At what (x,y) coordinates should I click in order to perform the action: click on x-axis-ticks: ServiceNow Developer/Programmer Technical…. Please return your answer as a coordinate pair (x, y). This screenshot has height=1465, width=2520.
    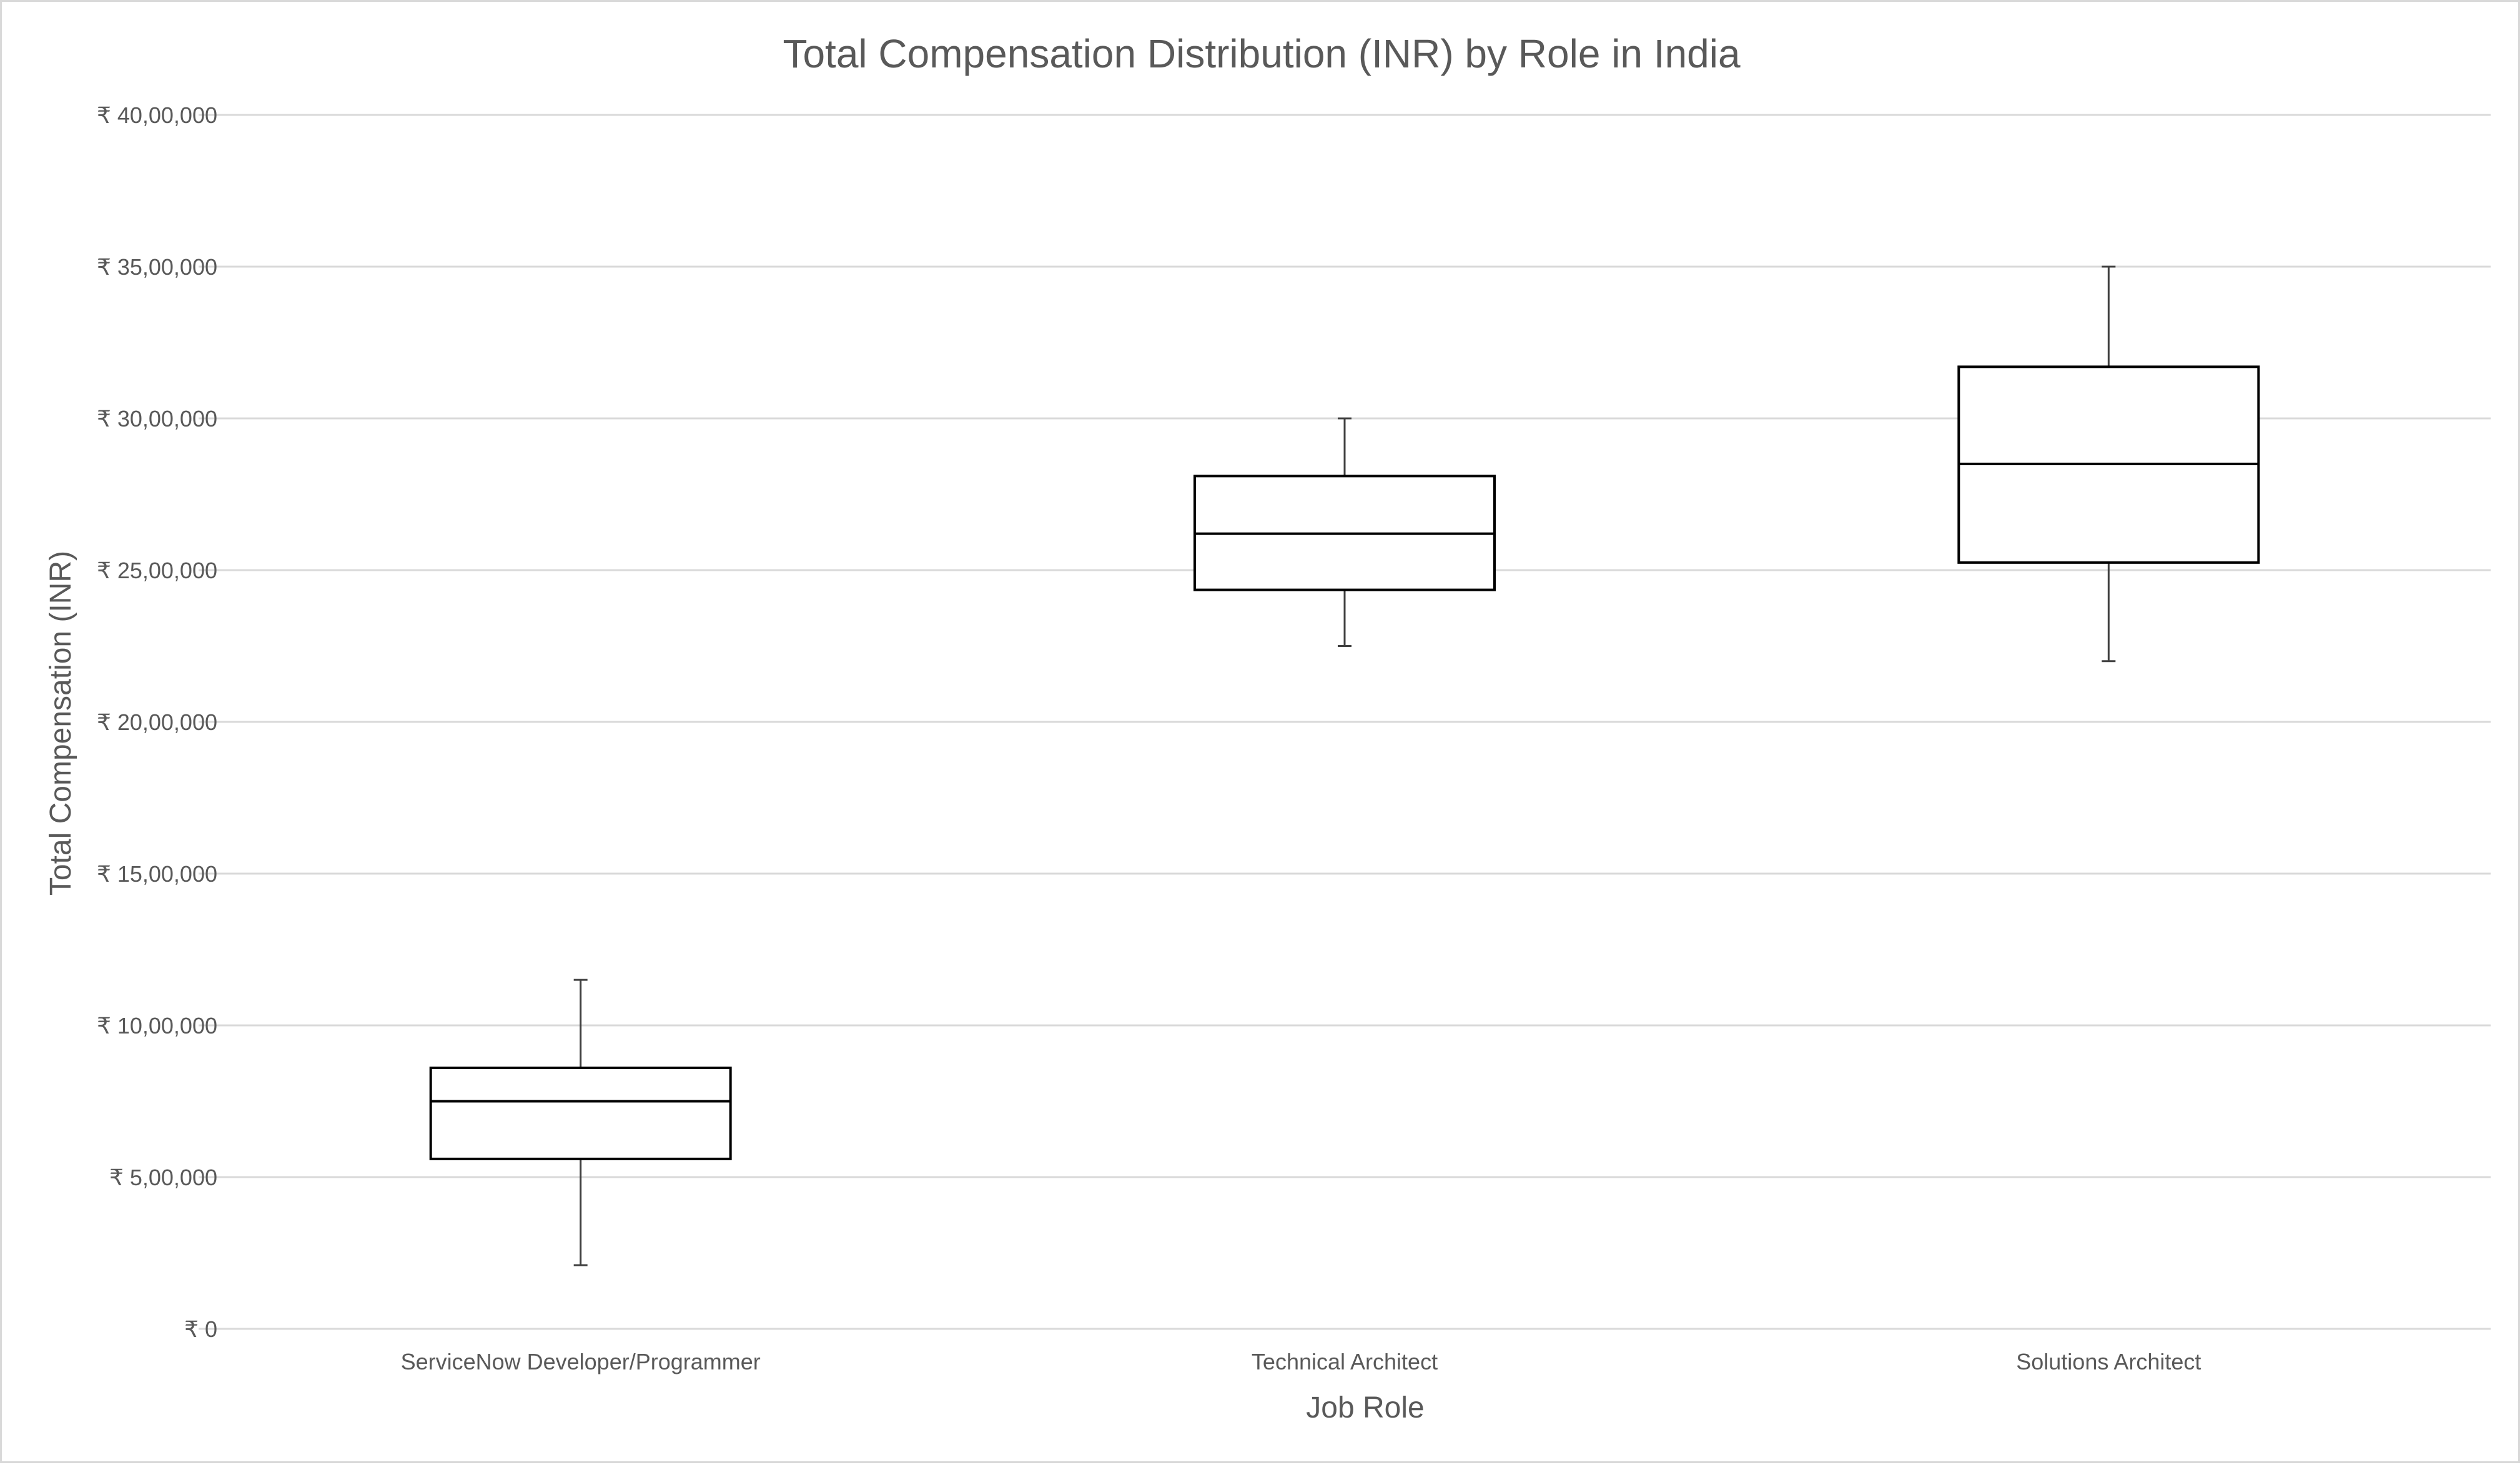
    Looking at the image, I should click on (1301, 1361).